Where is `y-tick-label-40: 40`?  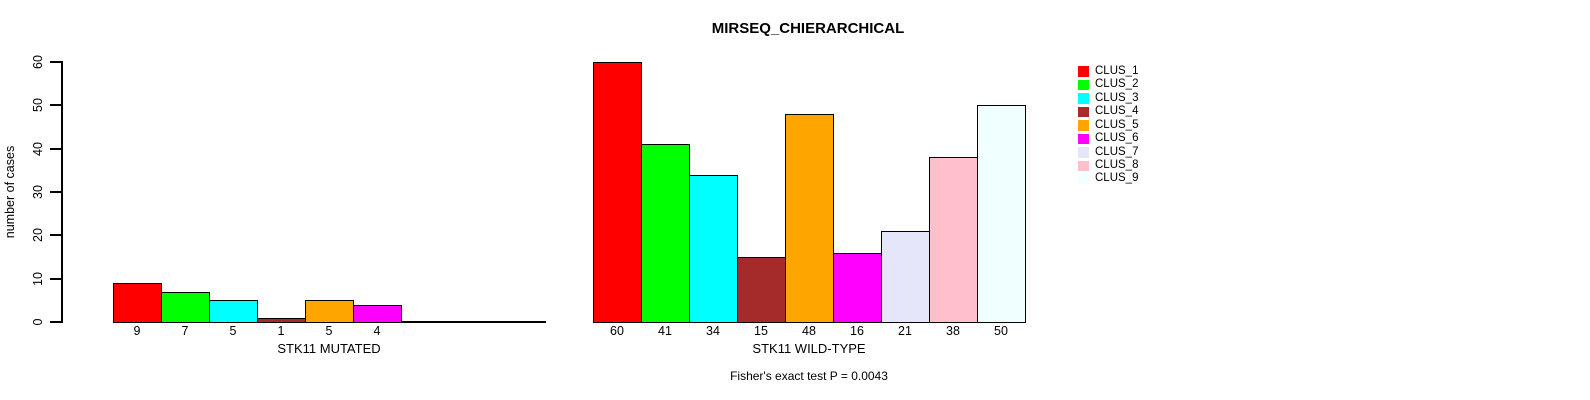 y-tick-label-40: 40 is located at coordinates (38, 148).